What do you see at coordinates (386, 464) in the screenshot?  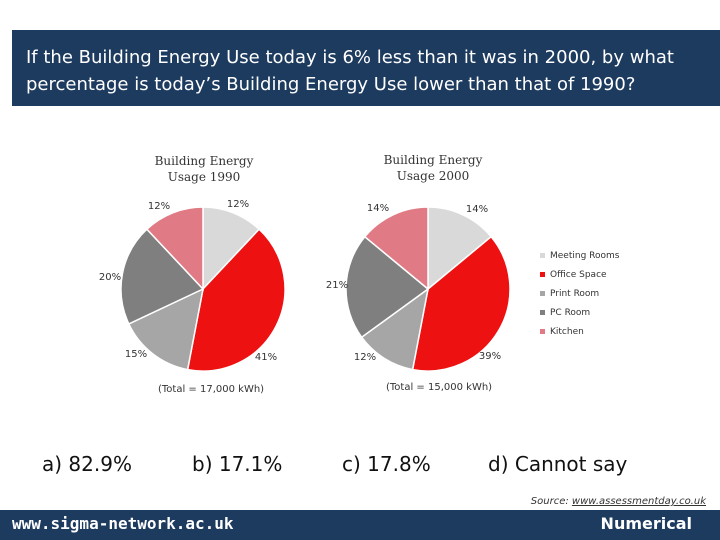 I see `answer-option-c: c) 17.8%` at bounding box center [386, 464].